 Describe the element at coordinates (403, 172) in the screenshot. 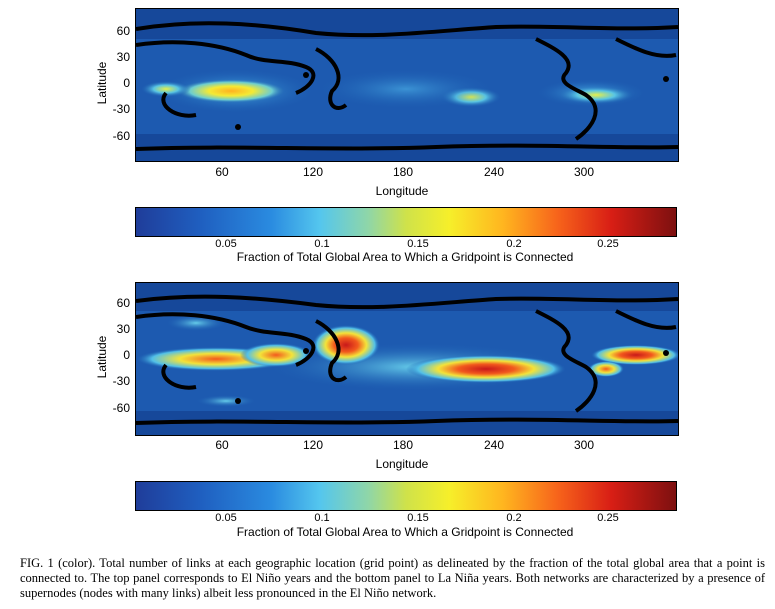

I see `top-xtick: 180` at that location.